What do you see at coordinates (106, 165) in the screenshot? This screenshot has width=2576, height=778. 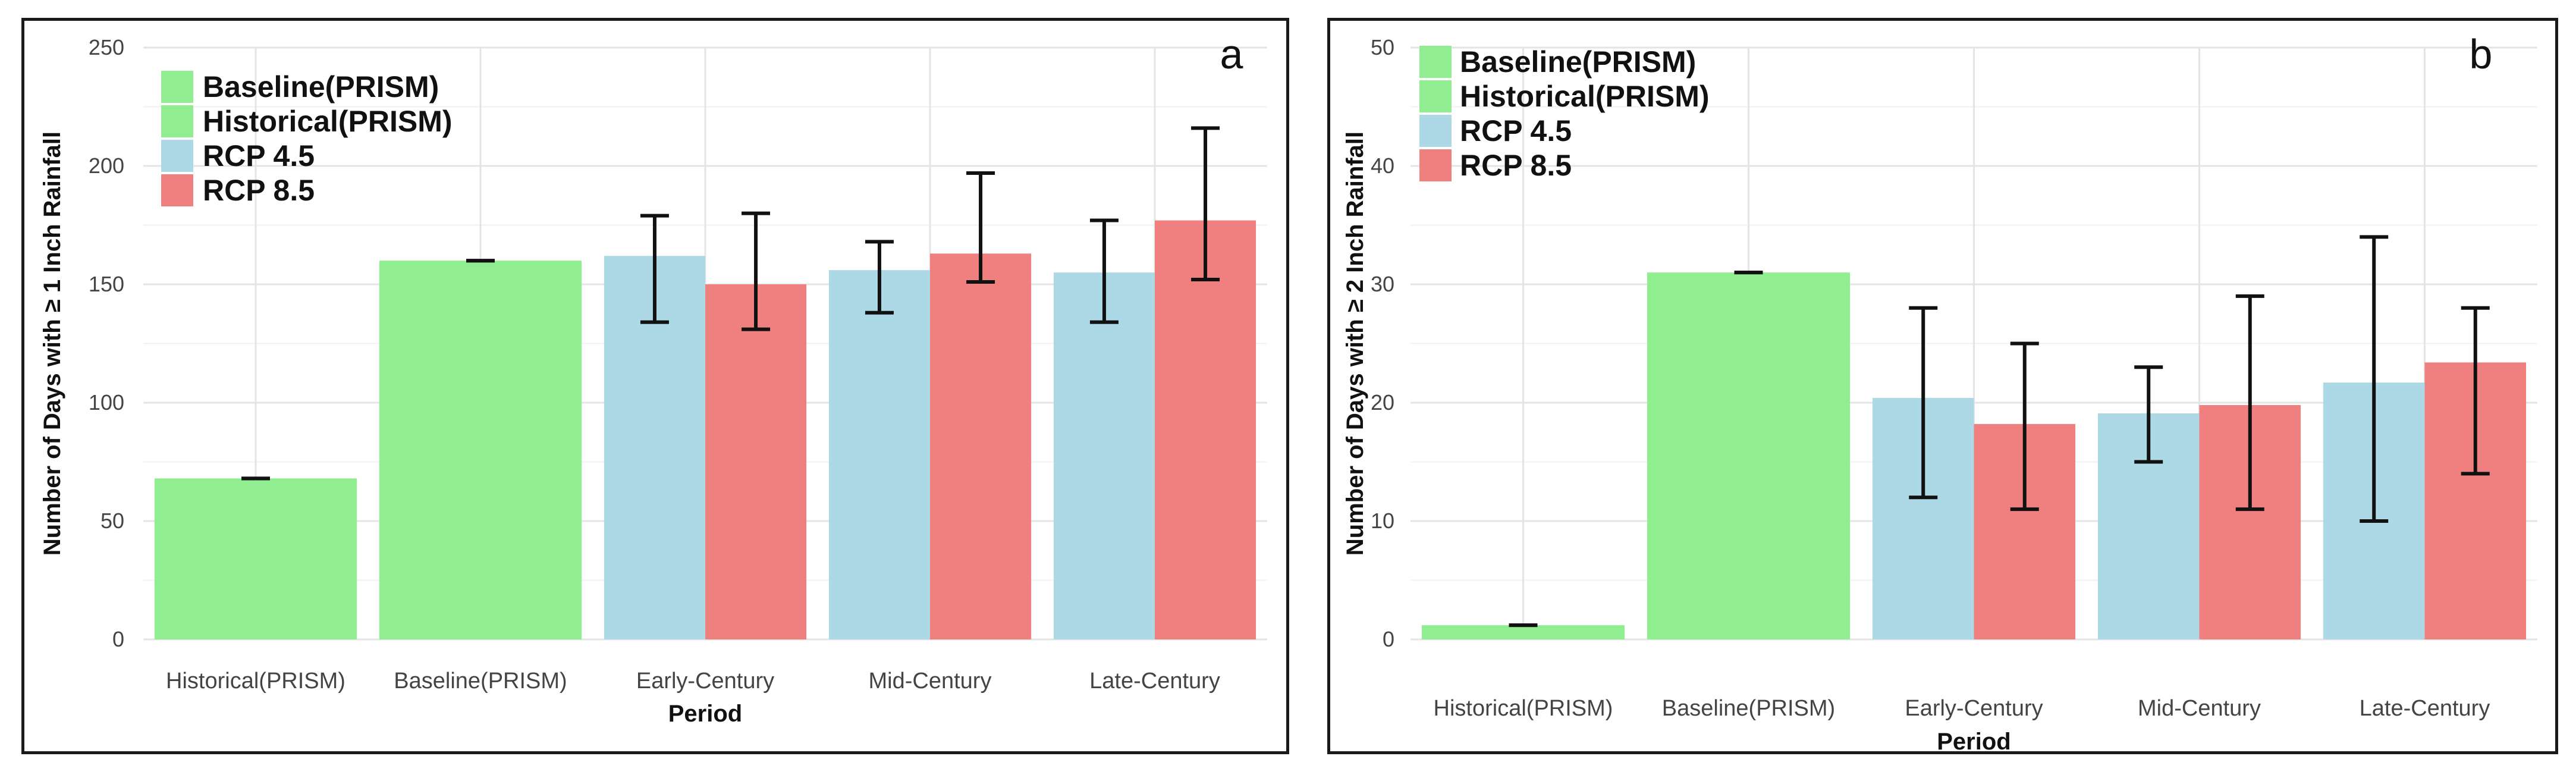 I see `y-tick-label: 200` at bounding box center [106, 165].